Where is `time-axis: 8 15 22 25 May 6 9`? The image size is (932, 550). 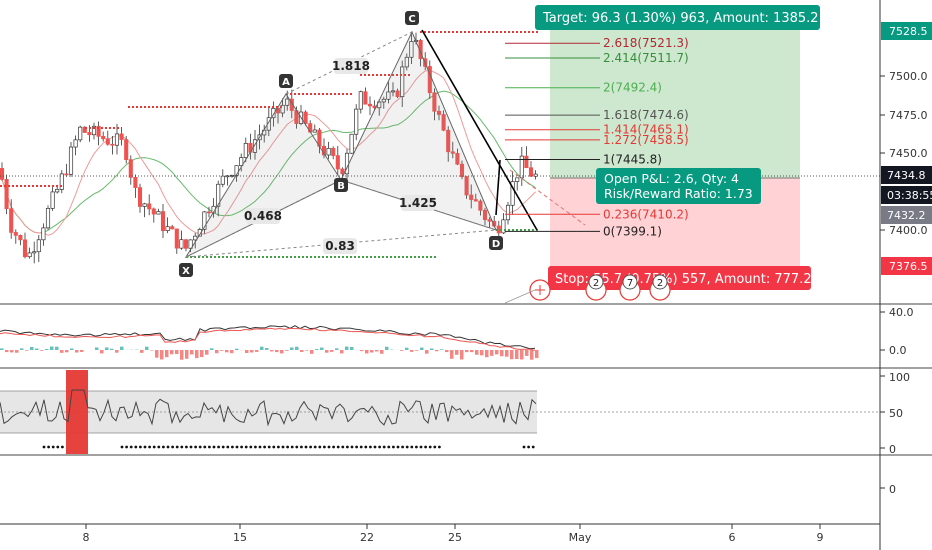
time-axis: 8 15 22 25 May 6 9 is located at coordinates (453, 534).